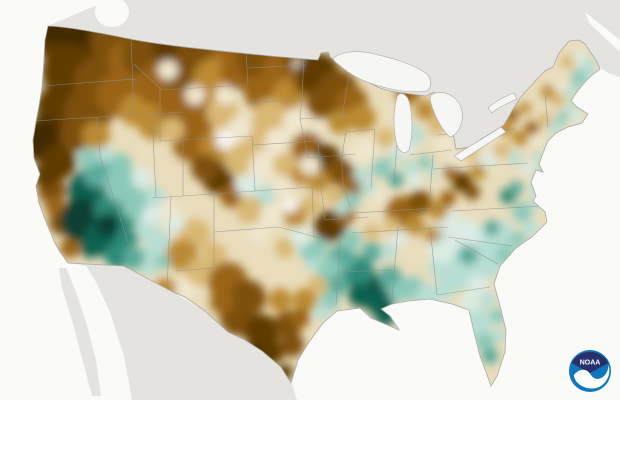  What do you see at coordinates (590, 362) in the screenshot?
I see `noaa-logo-fan` at bounding box center [590, 362].